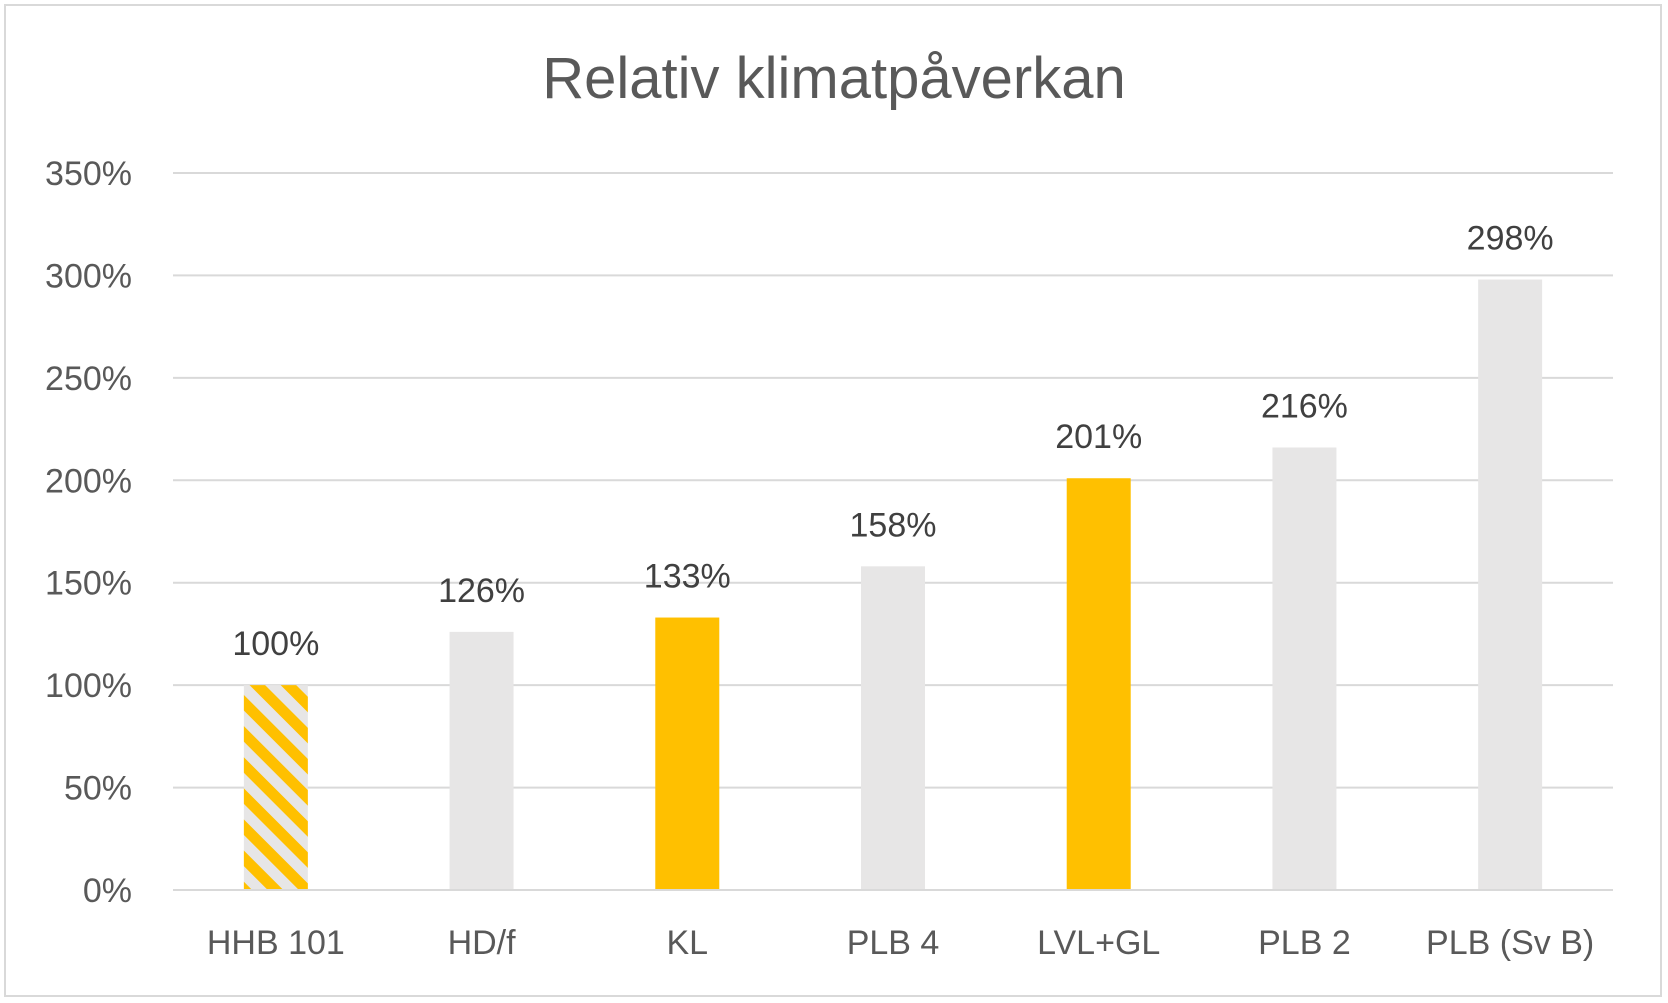 The width and height of the screenshot is (1668, 1003). I want to click on x-category-label: LVL+GL, so click(1098, 943).